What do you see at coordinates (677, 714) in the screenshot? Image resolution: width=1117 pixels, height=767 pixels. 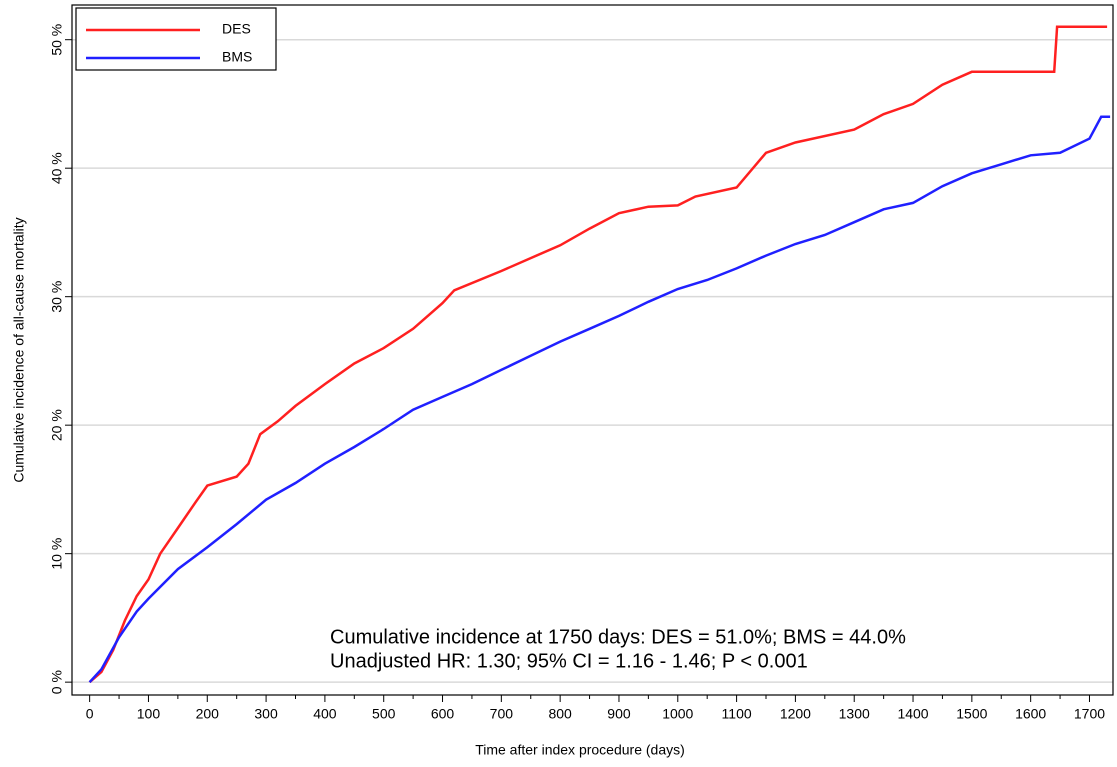 I see `x-tick-label: 1000` at bounding box center [677, 714].